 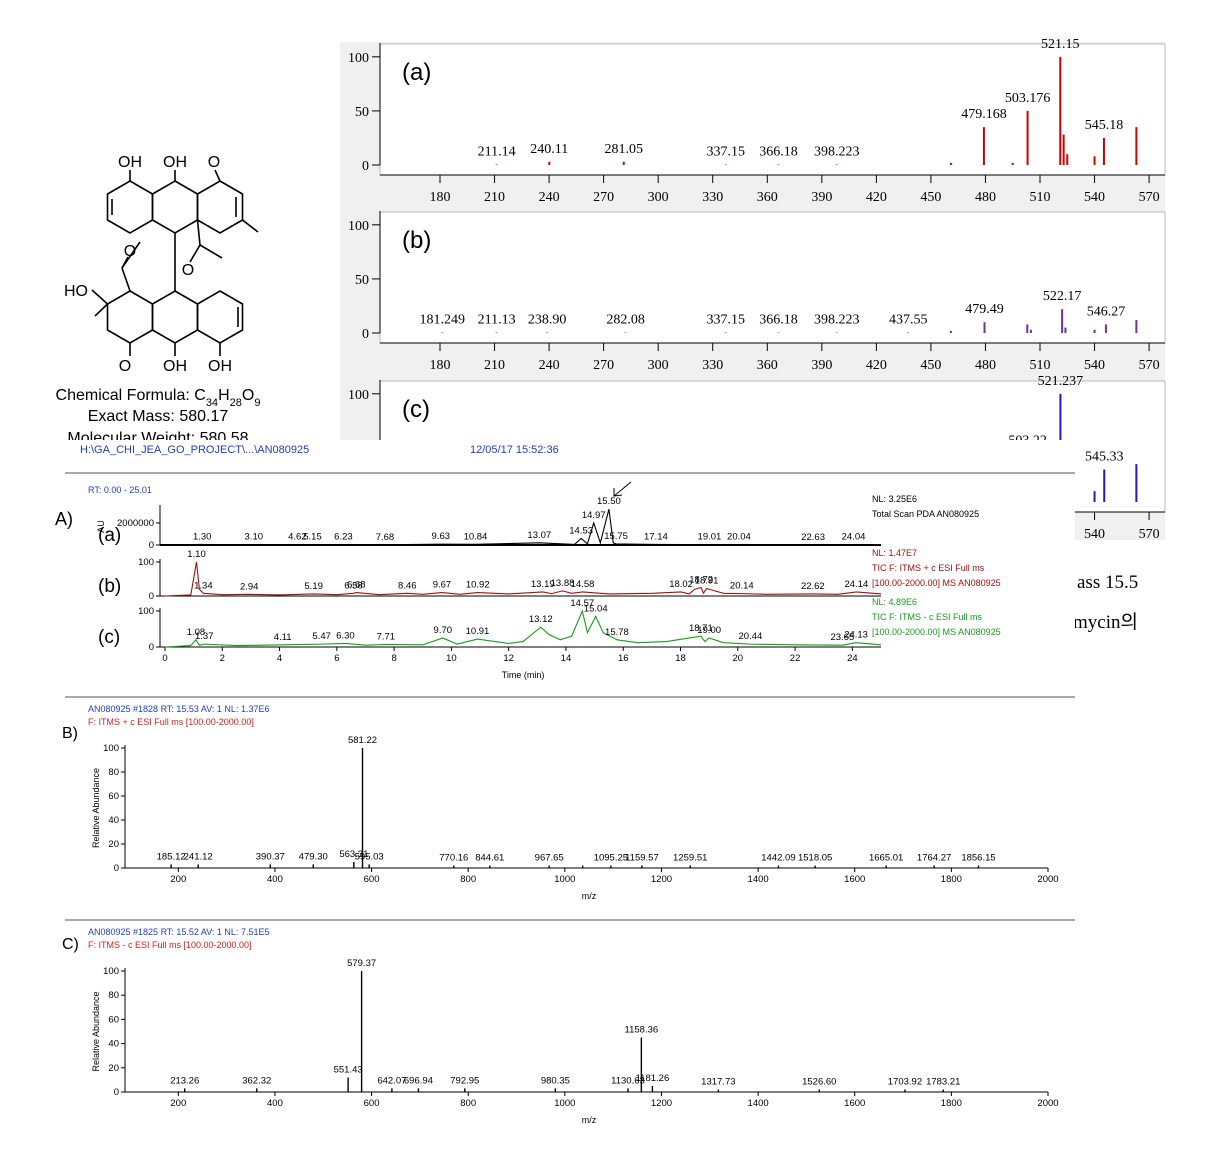 I want to click on x-tick-label: 540, so click(x=1094, y=534).